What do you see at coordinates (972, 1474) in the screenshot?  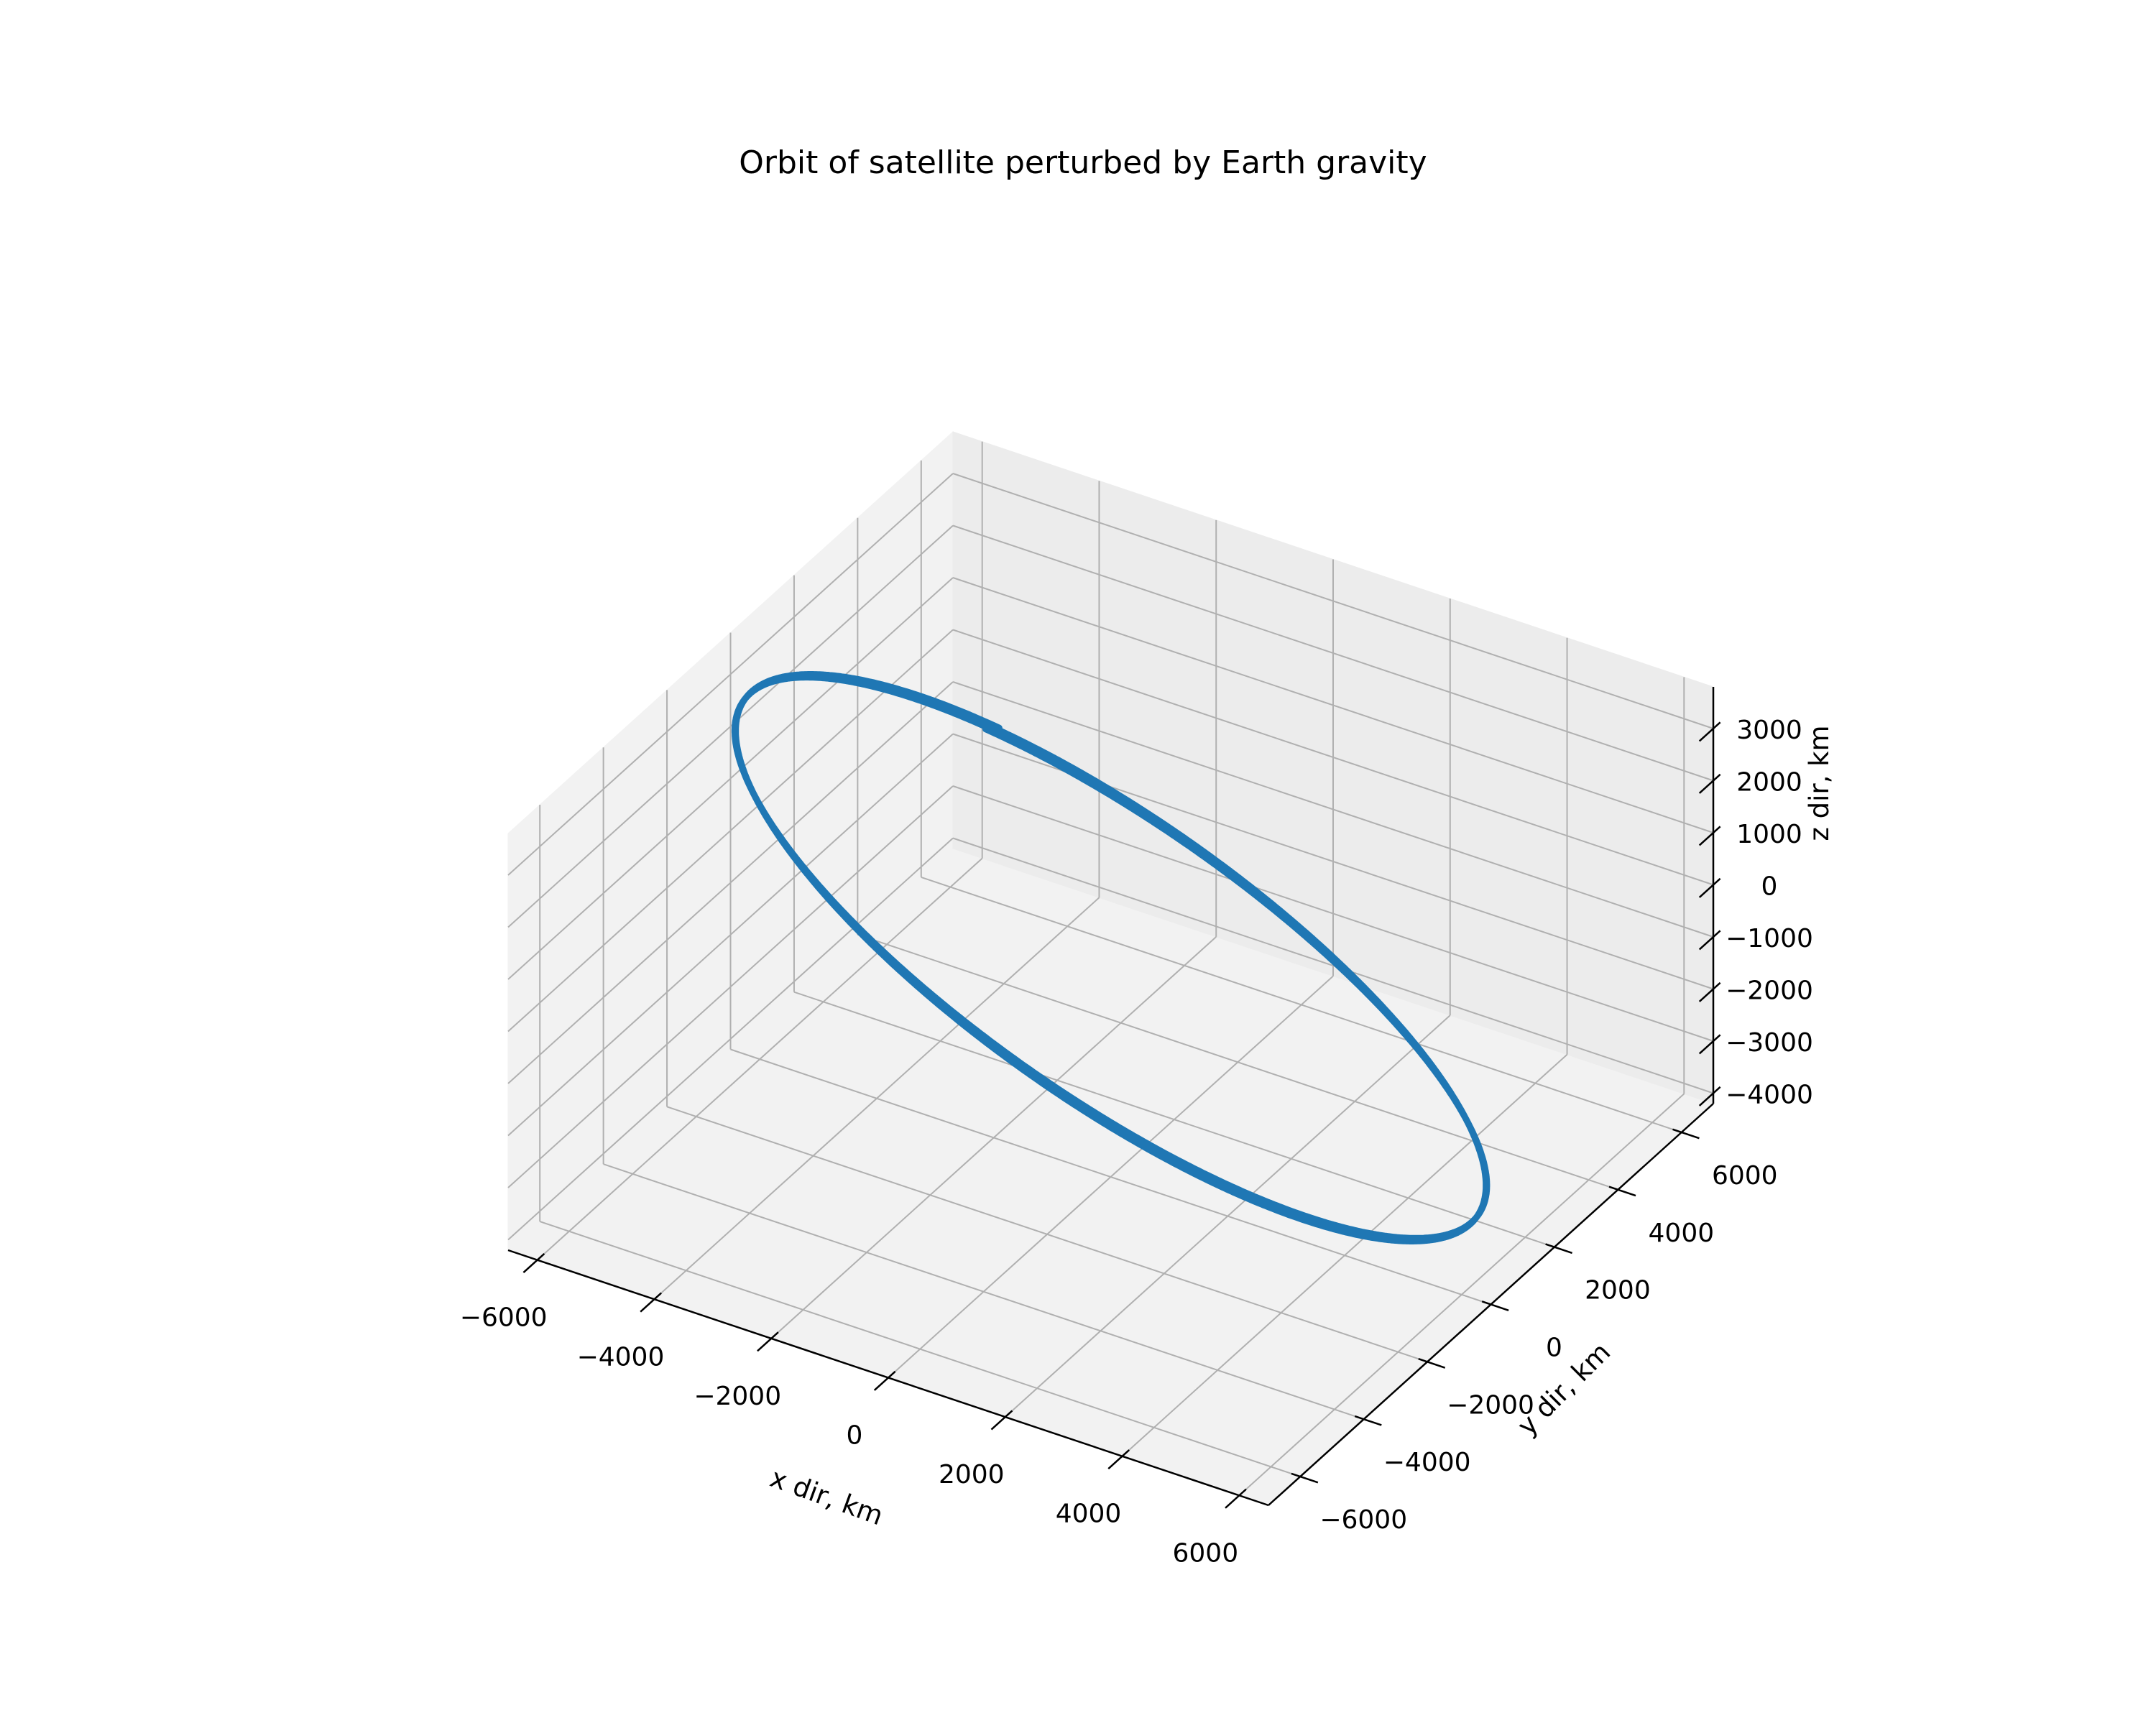 I see `x-tick-label: 2000` at bounding box center [972, 1474].